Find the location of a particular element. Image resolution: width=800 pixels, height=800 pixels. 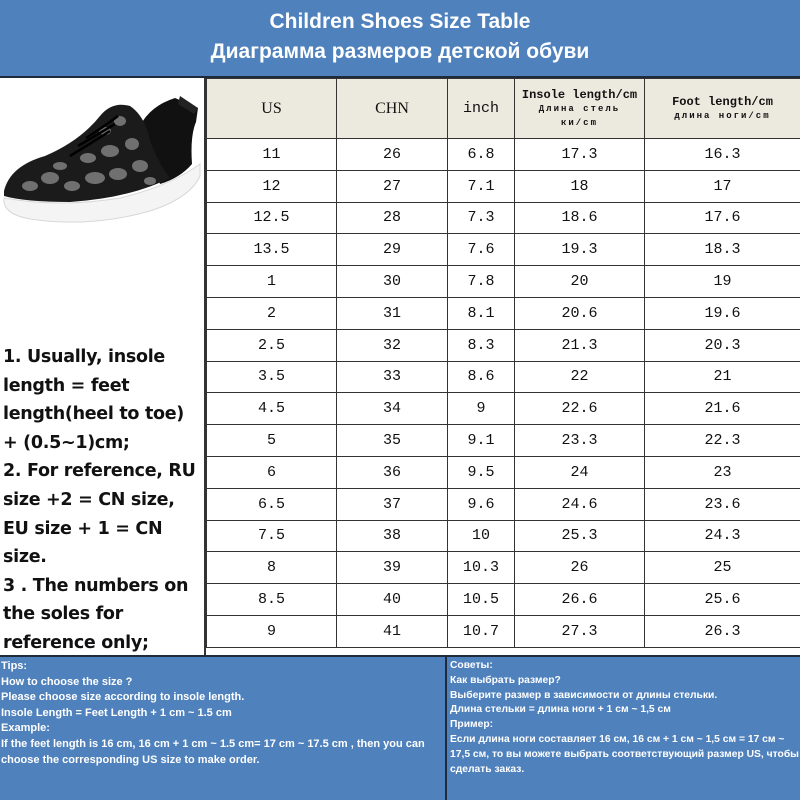

cell-chn: 35 is located at coordinates (392, 440).